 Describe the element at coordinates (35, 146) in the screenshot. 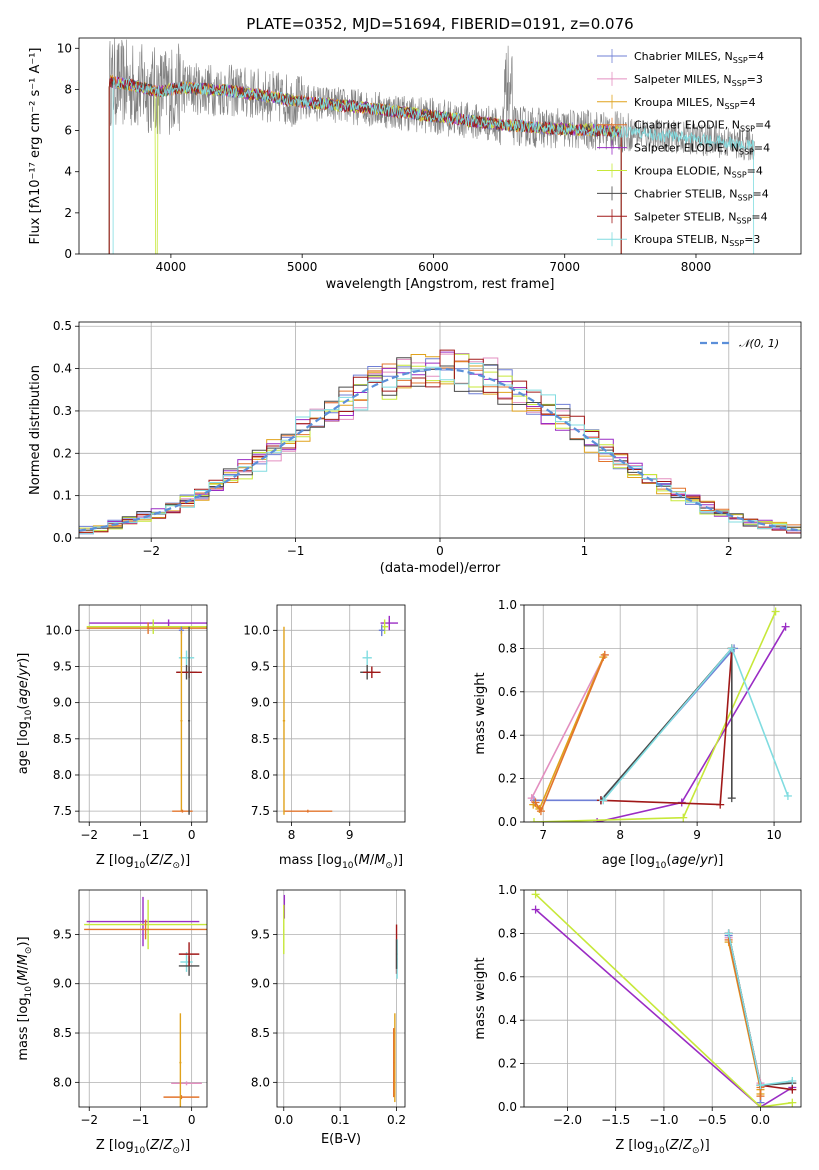

I see `y-axis-label: Flux [fλ10⁻¹⁷ erg cm⁻² s⁻¹ A⁻¹]` at that location.